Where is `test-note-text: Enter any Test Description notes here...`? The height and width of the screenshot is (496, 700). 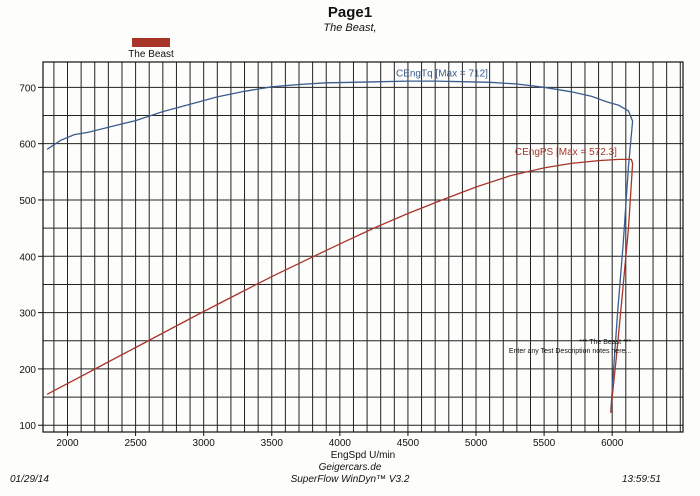 test-note-text: Enter any Test Description notes here... is located at coordinates (570, 351).